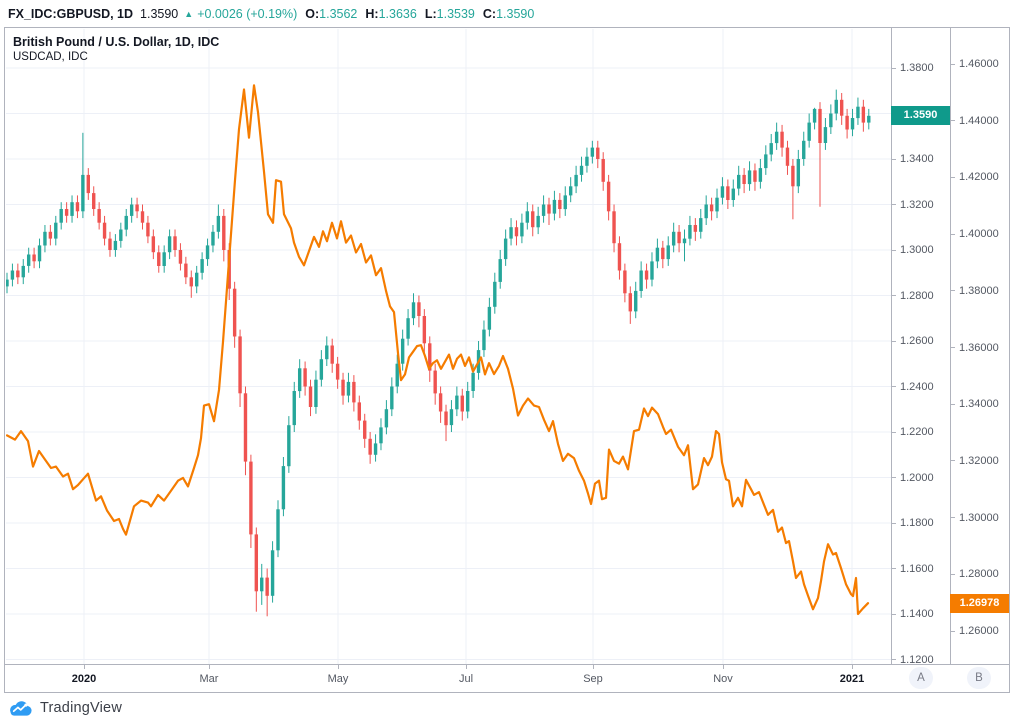 The image size is (1015, 728). I want to click on price-tick-label: 1.1600, so click(921, 569).